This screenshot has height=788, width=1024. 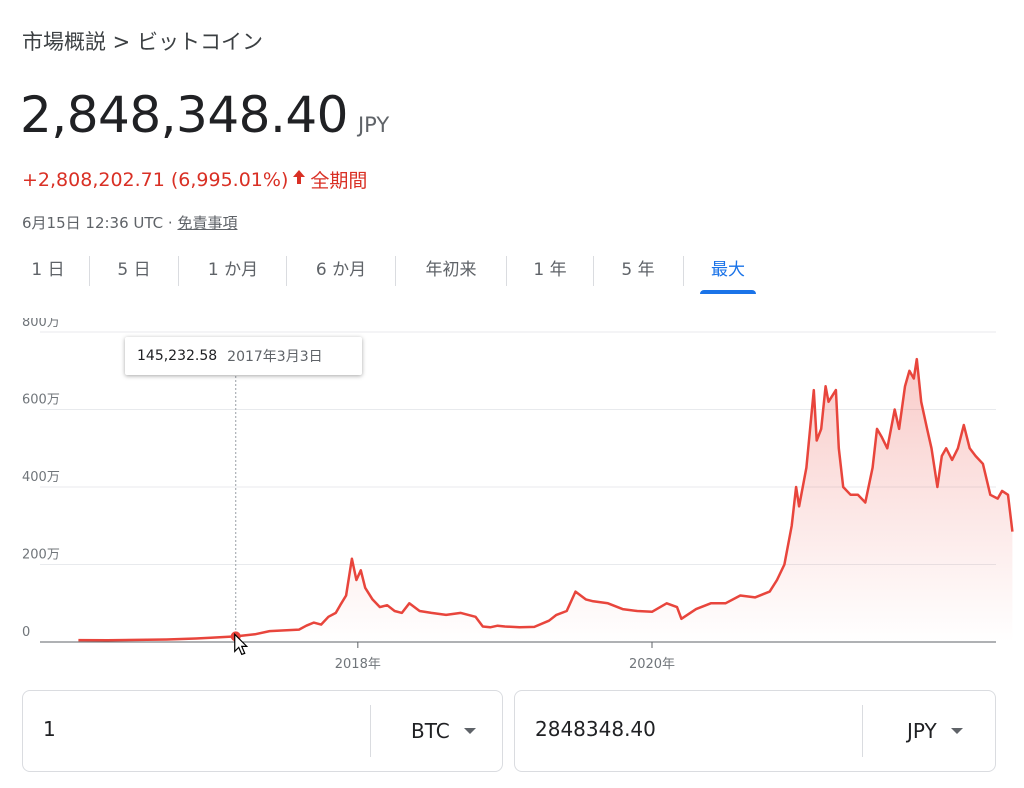 I want to click on change-value: +2,808,202.71 (6,995.01%), so click(x=155, y=179).